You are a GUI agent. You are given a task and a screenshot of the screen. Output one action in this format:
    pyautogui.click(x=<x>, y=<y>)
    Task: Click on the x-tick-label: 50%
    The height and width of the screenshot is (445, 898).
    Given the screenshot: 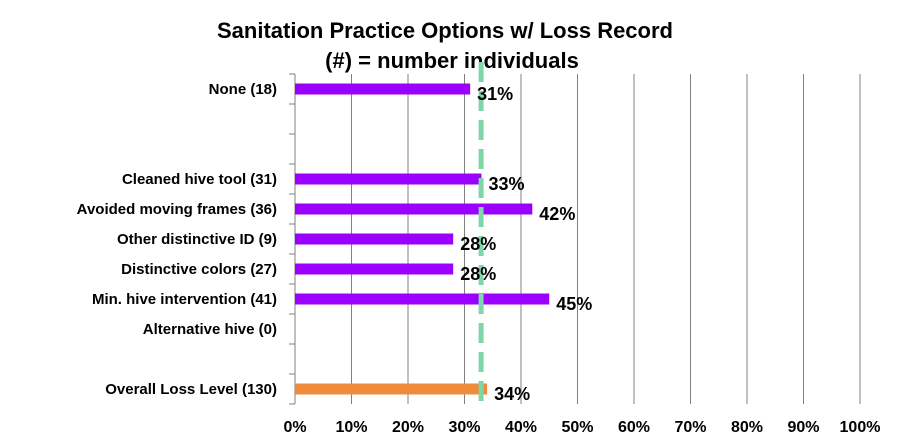 What is the action you would take?
    pyautogui.click(x=577, y=427)
    